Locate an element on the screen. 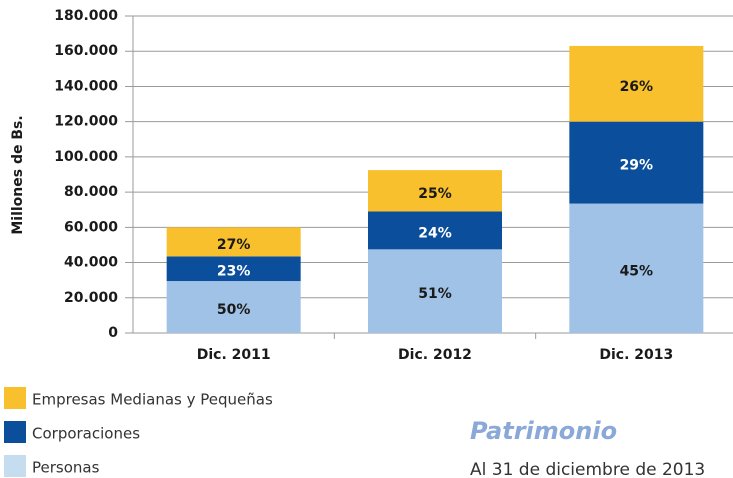 This screenshot has height=478, width=733. legend-label: Personas is located at coordinates (66, 468).